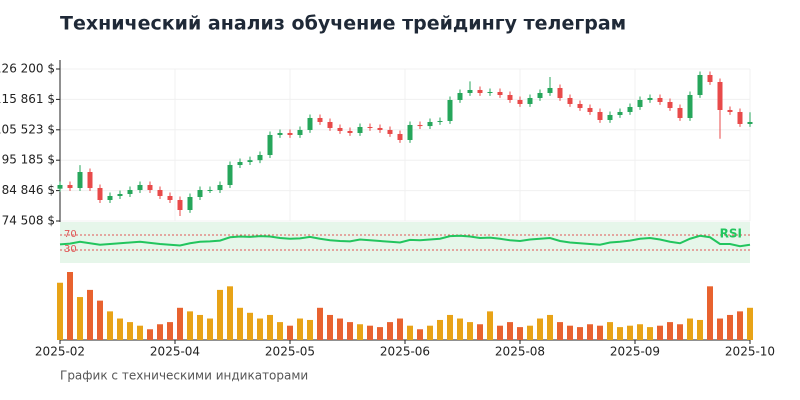 The height and width of the screenshot is (400, 800). Describe the element at coordinates (635, 352) in the screenshot. I see `x-tick-label: 2025-09` at that location.